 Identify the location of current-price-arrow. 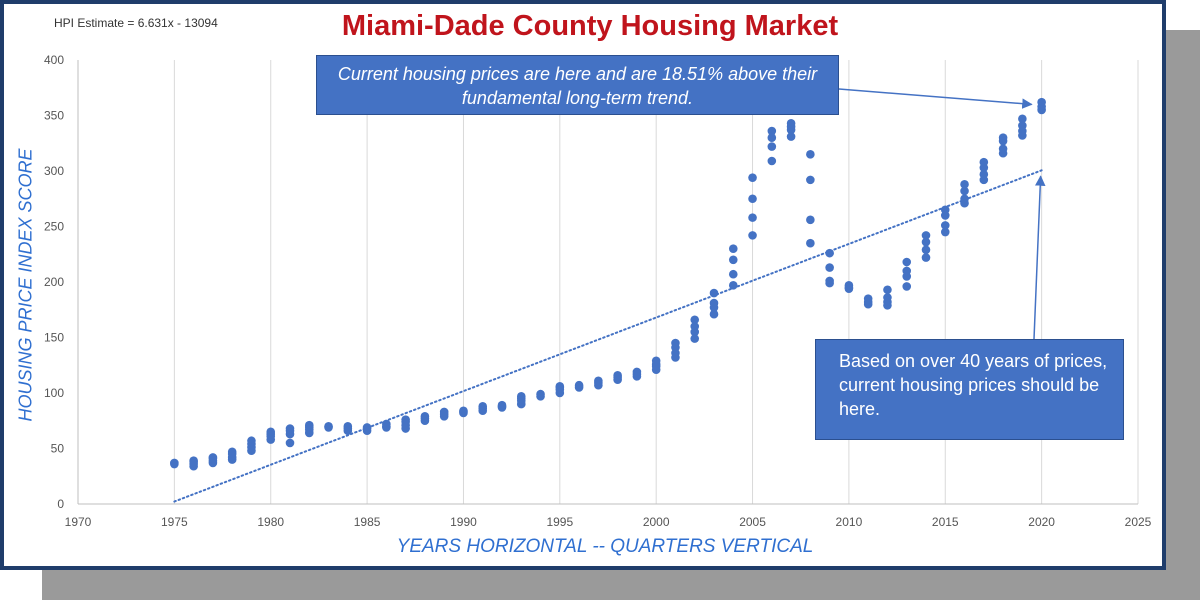
(935, 98).